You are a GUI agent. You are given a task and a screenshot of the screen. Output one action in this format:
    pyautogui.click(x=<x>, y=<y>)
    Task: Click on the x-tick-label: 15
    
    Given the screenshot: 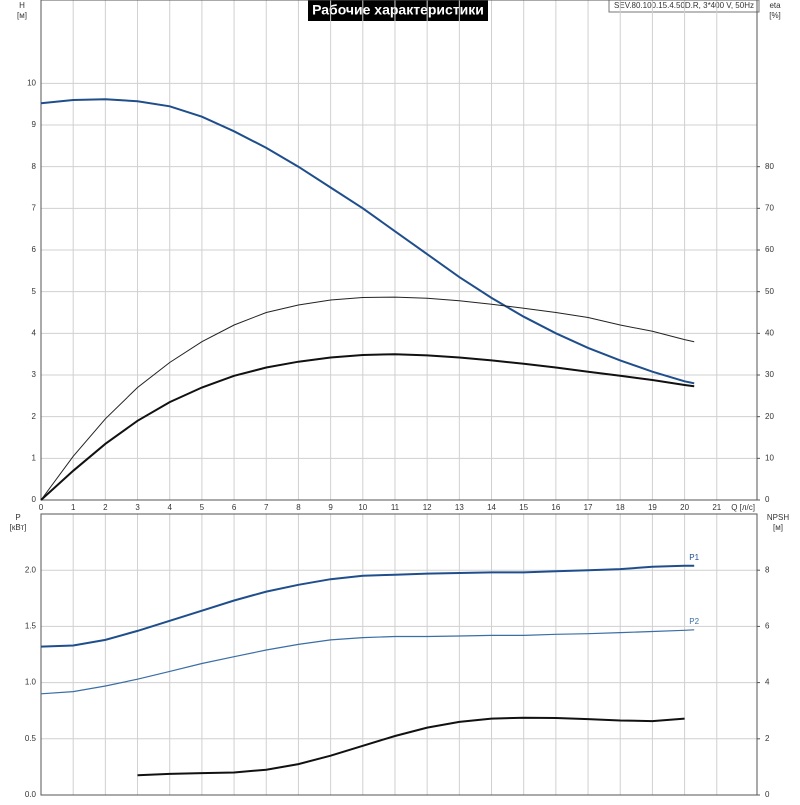 What is the action you would take?
    pyautogui.click(x=523, y=507)
    